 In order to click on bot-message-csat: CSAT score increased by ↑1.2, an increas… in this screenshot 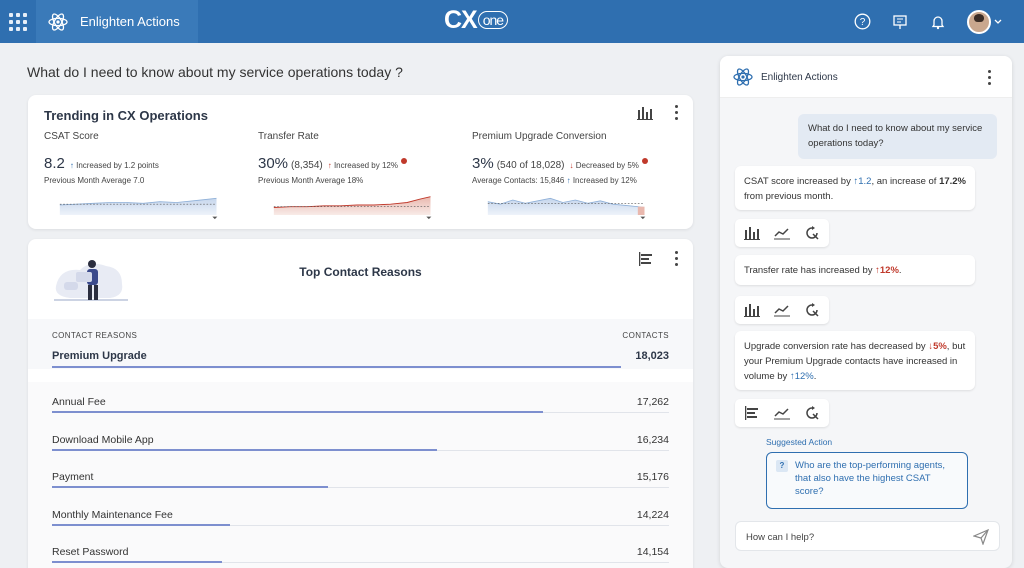, I will do `click(855, 188)`.